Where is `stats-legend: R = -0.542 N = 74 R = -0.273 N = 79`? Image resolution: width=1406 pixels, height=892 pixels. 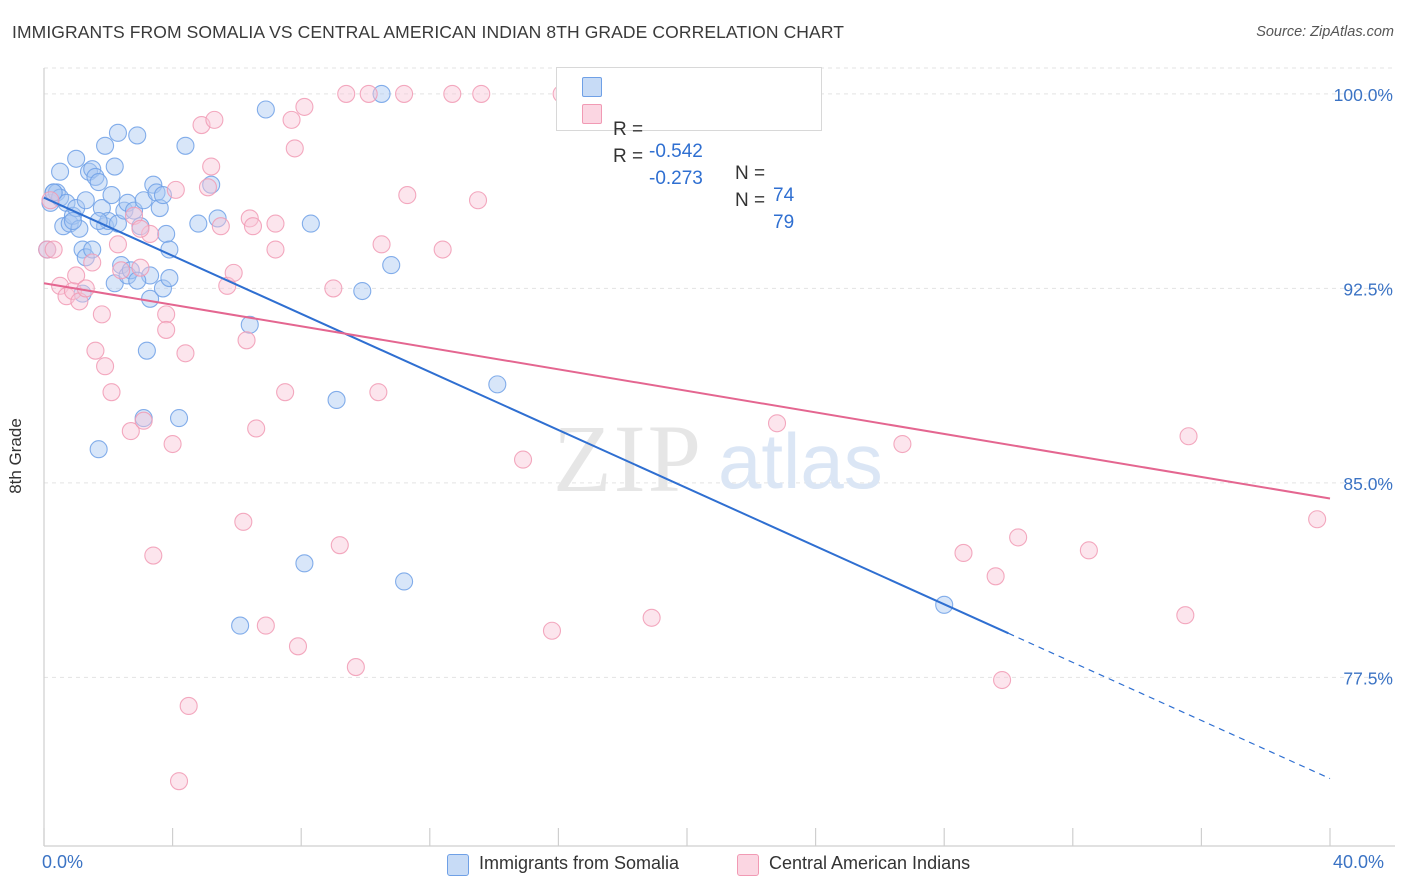
stats-legend: R = -0.542 N = 74 R = -0.273 N = 79 is located at coordinates (689, 150).